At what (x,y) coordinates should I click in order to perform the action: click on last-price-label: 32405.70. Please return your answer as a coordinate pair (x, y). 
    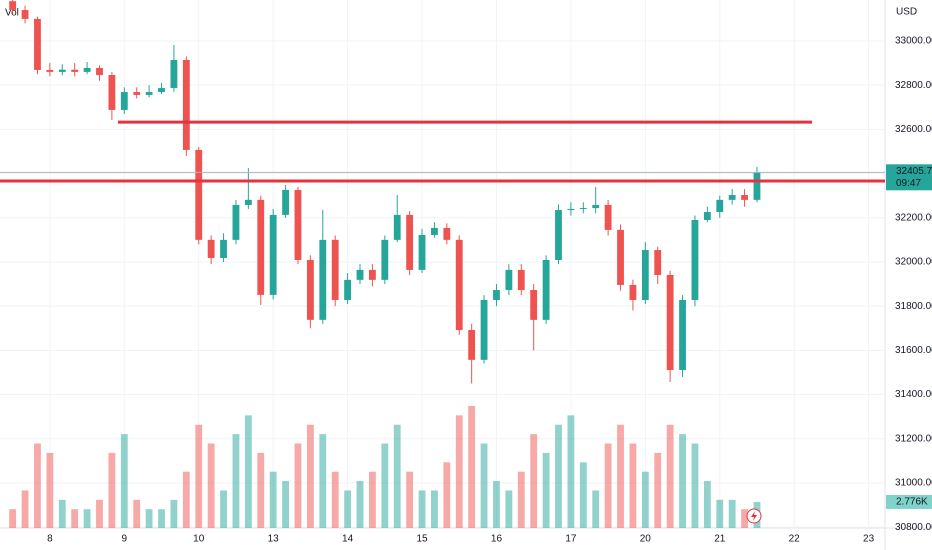
    Looking at the image, I should click on (914, 171).